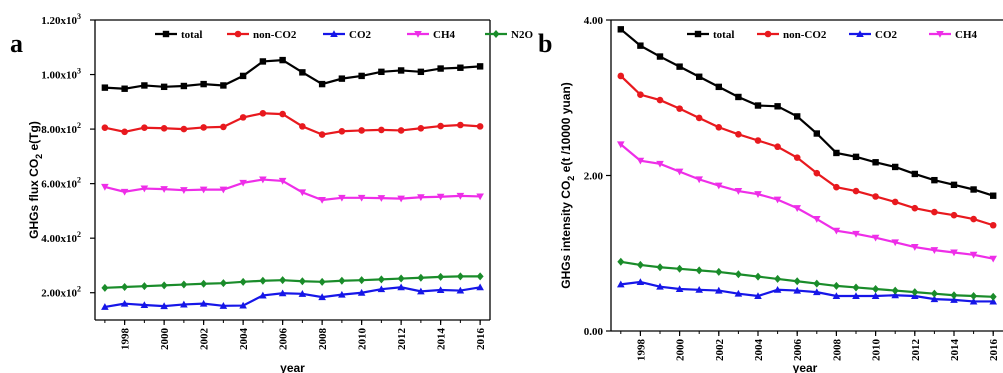  Describe the element at coordinates (205, 339) in the screenshot. I see `x-tick-label: 2002` at that location.